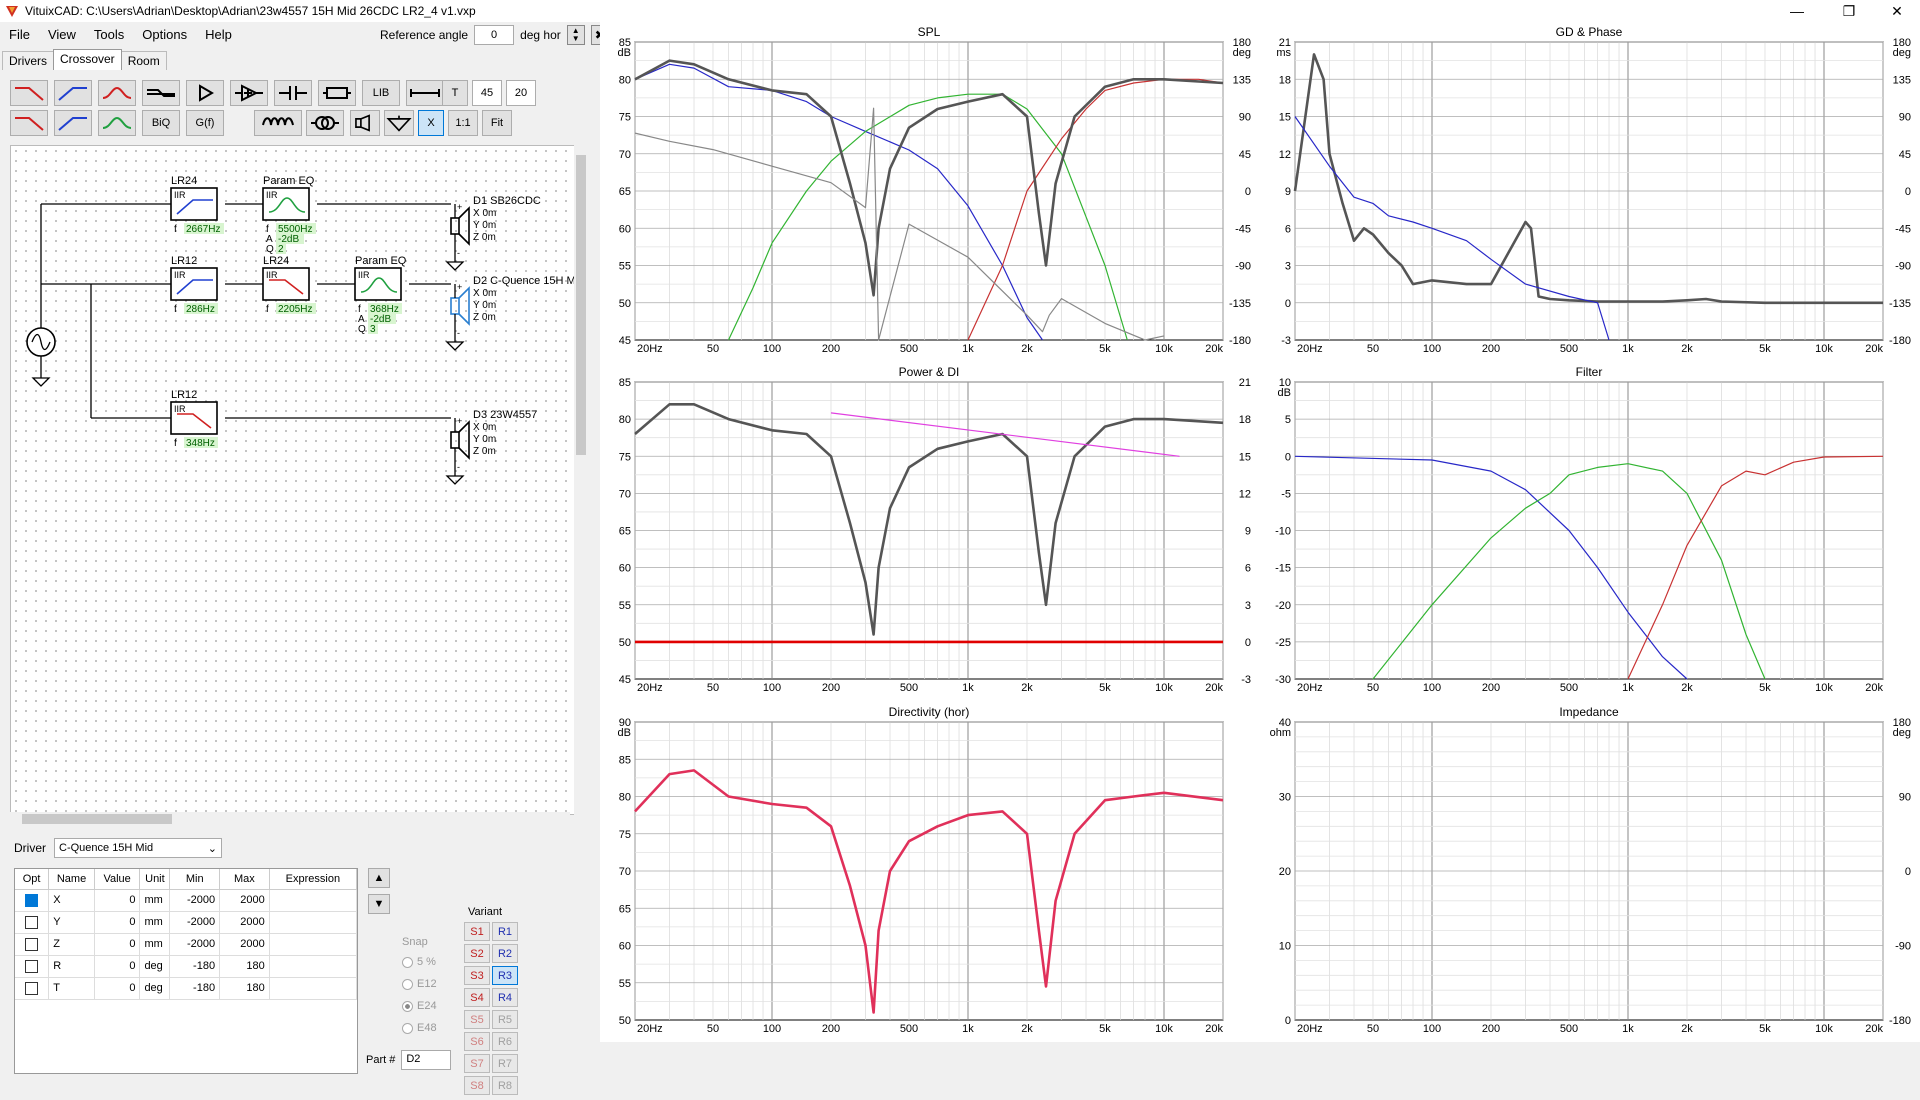  I want to click on snap-option: E48, so click(428, 1028).